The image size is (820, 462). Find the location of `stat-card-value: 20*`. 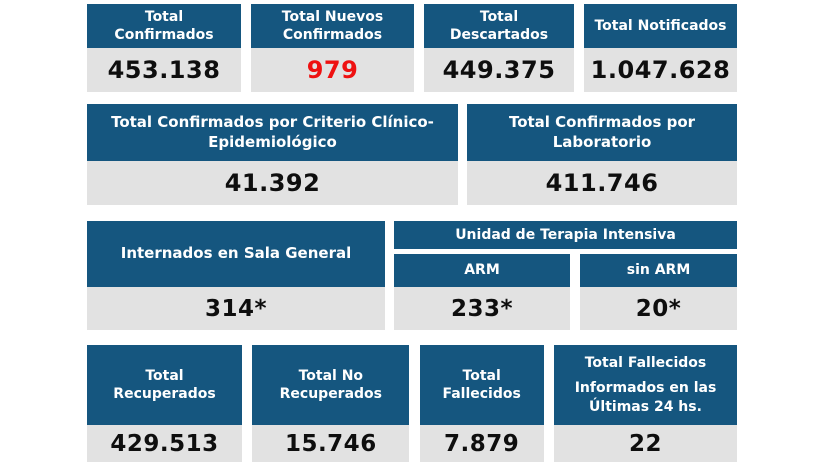

stat-card-value: 20* is located at coordinates (658, 308).